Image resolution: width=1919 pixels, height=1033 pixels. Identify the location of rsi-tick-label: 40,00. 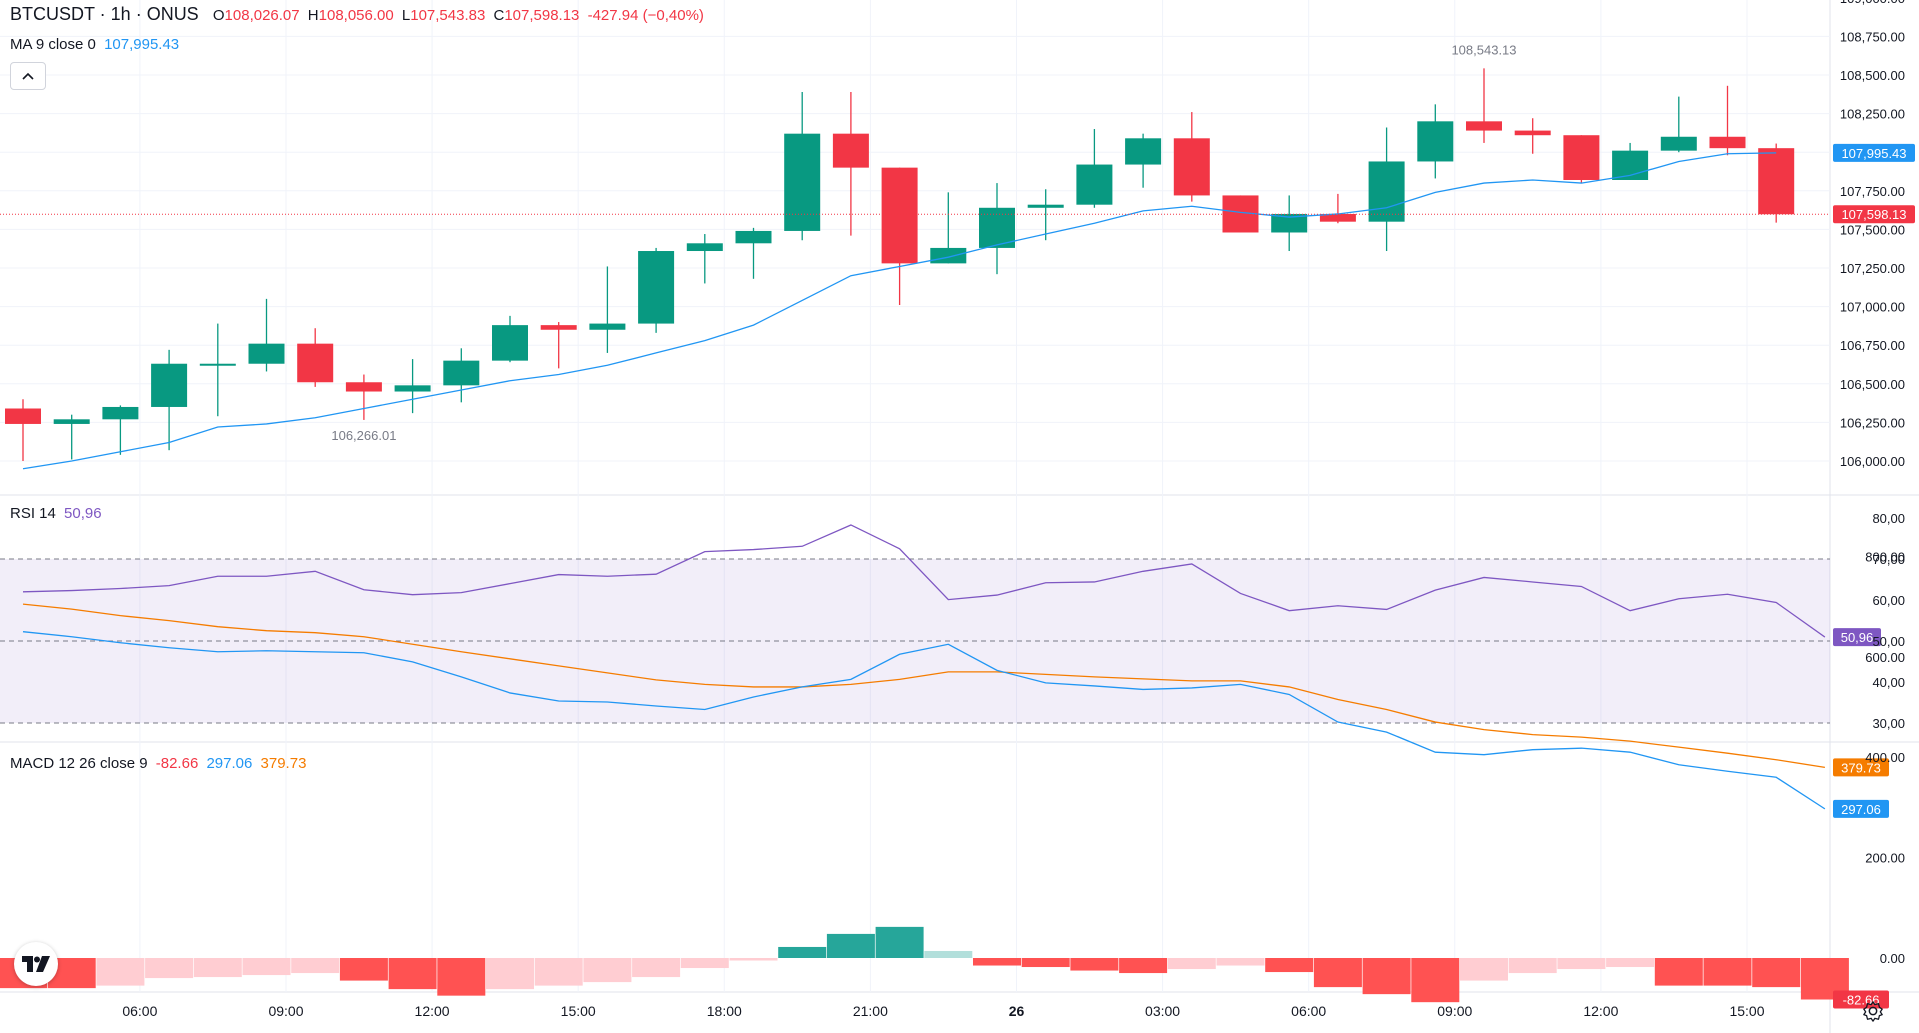
(1888, 682).